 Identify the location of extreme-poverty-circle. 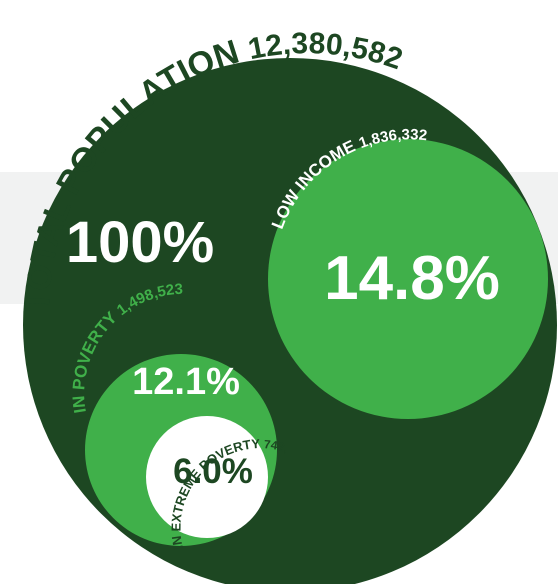
(207, 477).